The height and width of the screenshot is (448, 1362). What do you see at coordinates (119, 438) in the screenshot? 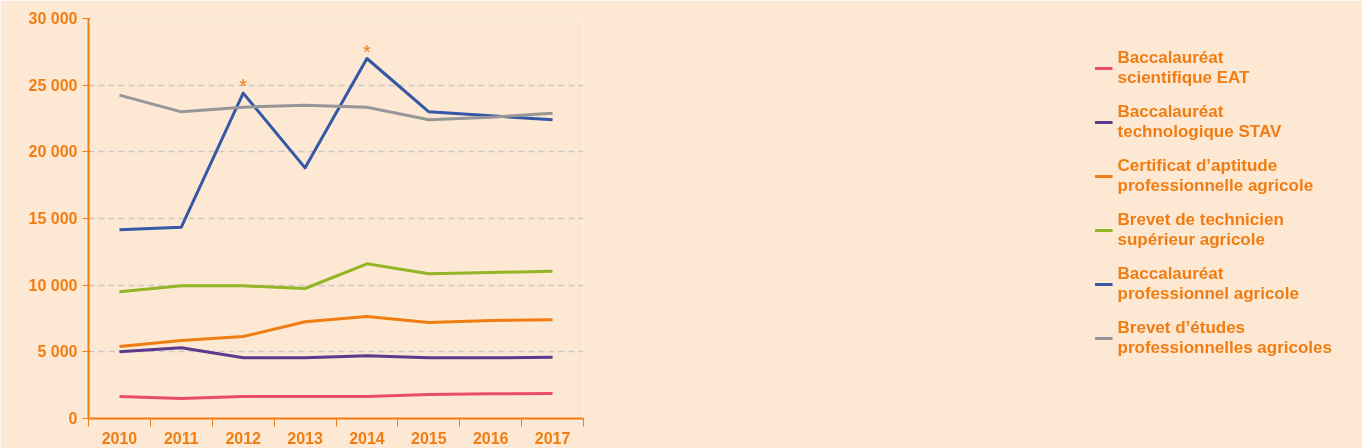
I see `x-tick-label: 2010` at bounding box center [119, 438].